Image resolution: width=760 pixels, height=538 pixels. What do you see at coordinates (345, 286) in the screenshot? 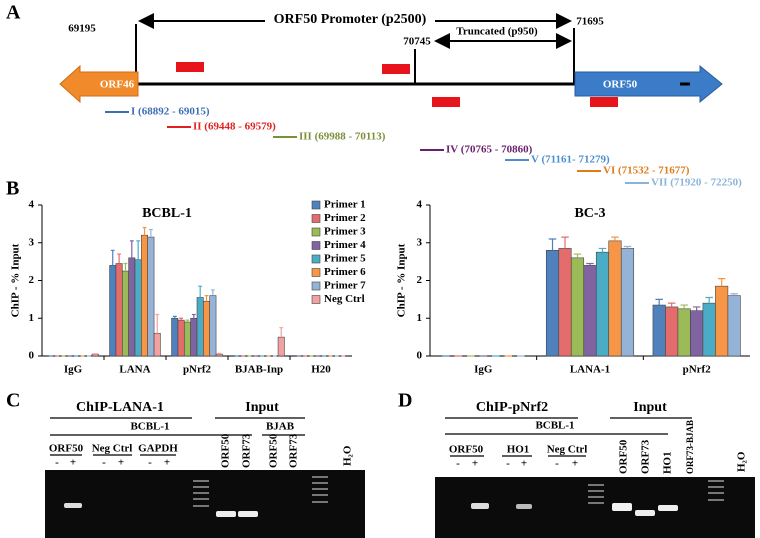
I see `legend-label: Primer 7` at bounding box center [345, 286].